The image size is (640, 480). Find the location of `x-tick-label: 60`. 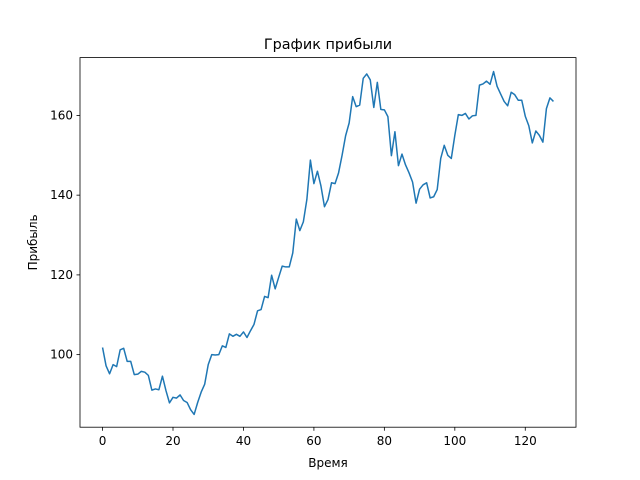

x-tick-label: 60 is located at coordinates (313, 441).